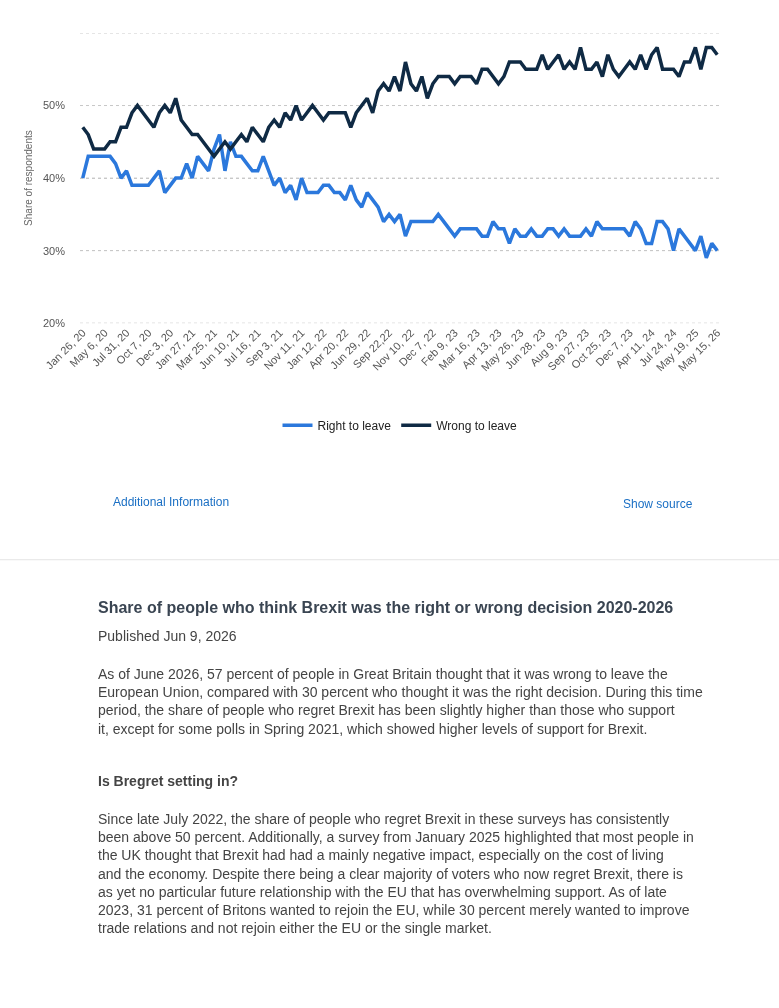  What do you see at coordinates (477, 425) in the screenshot?
I see `legend-label: Wrong to leave` at bounding box center [477, 425].